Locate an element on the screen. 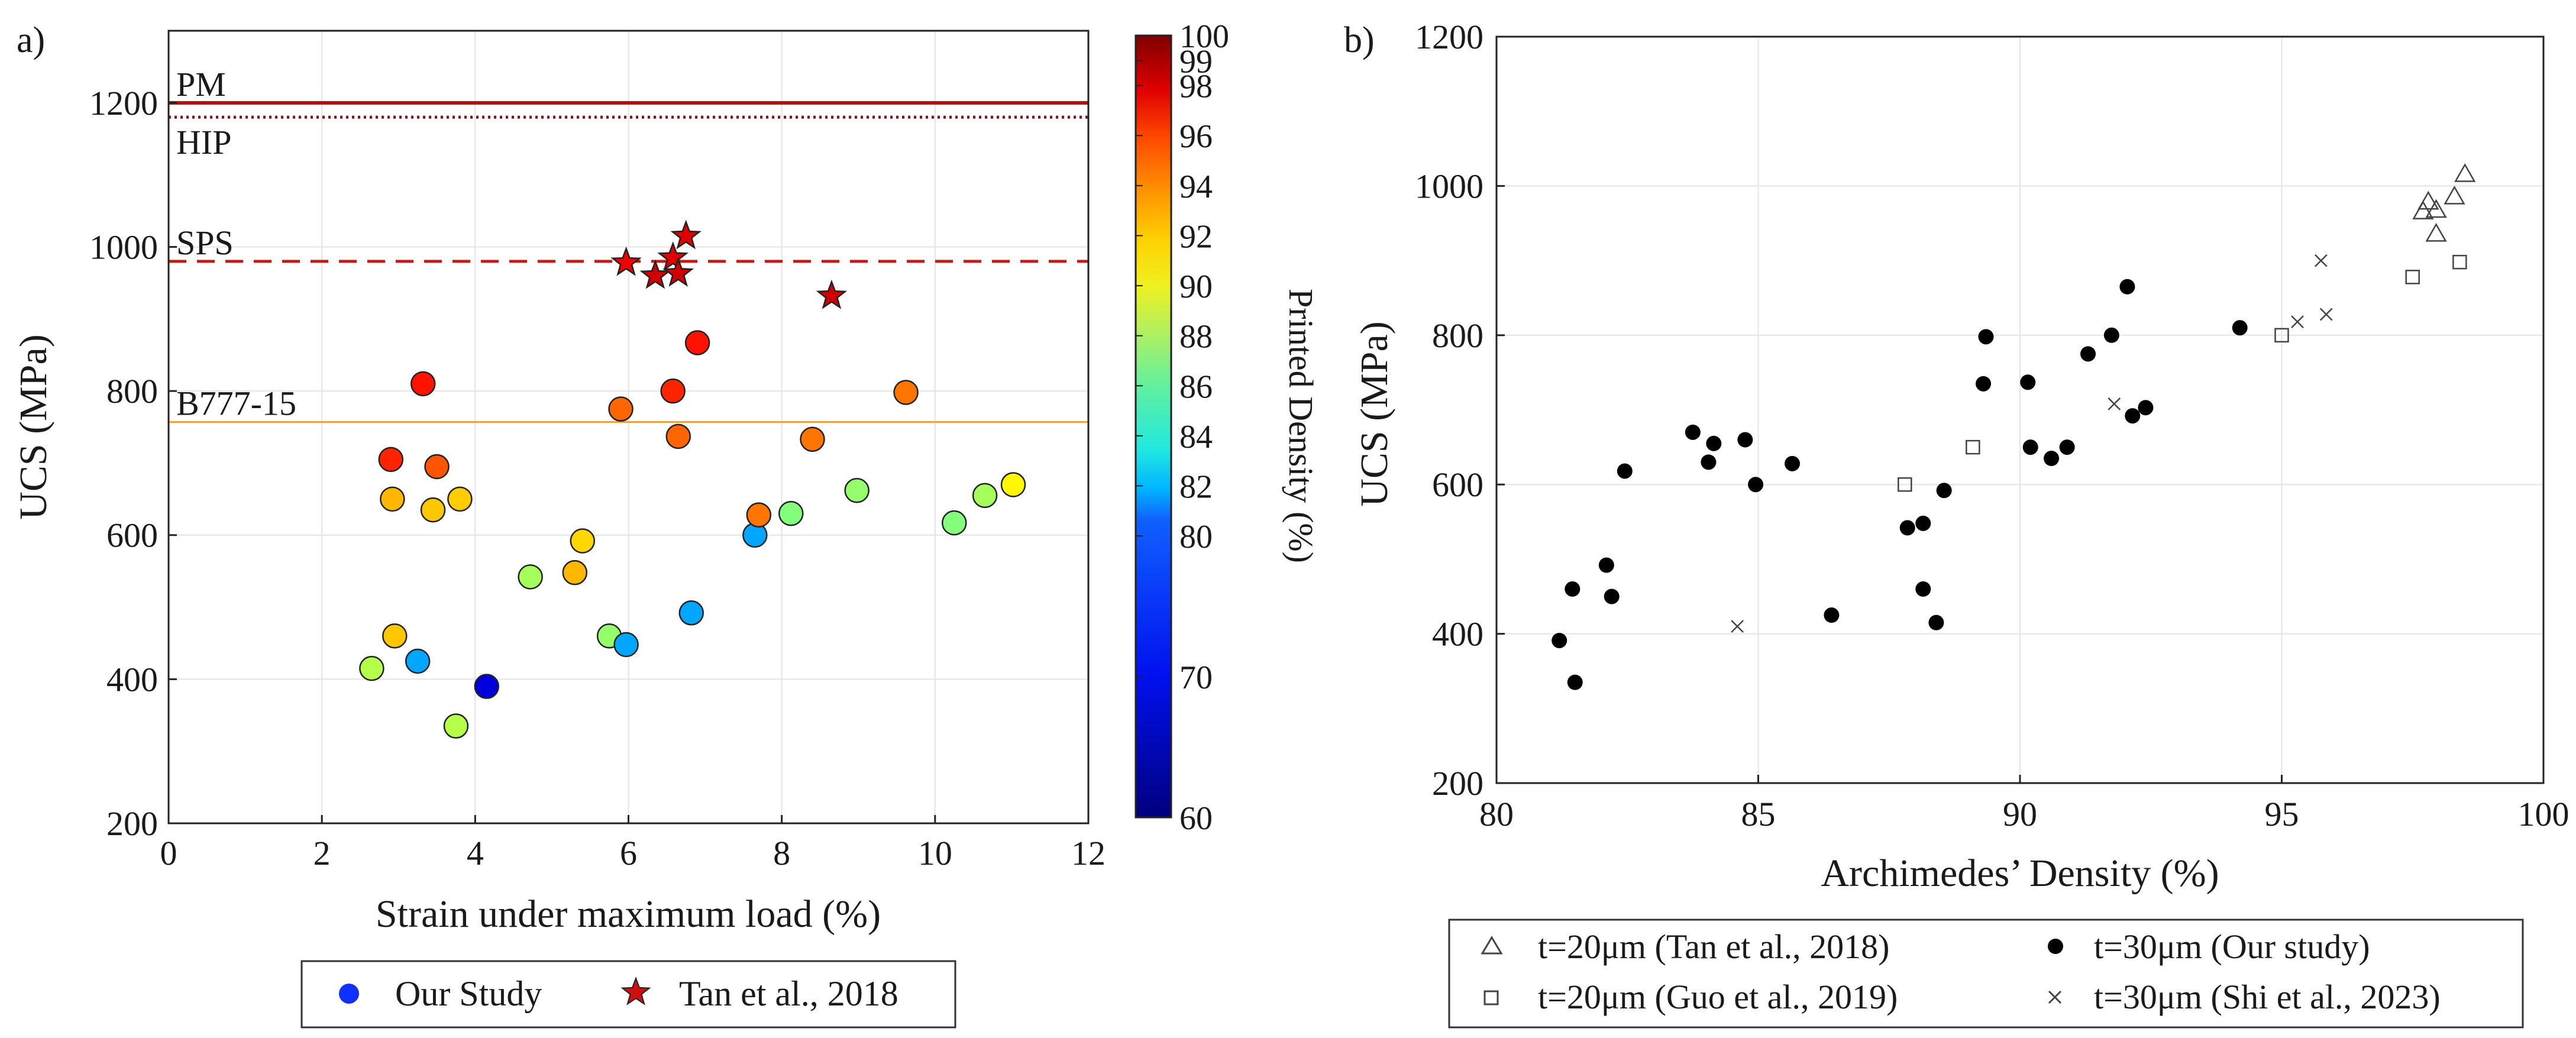 Image resolution: width=2576 pixels, height=1038 pixels. panel-a-y-tick-label: 400 is located at coordinates (132, 680).